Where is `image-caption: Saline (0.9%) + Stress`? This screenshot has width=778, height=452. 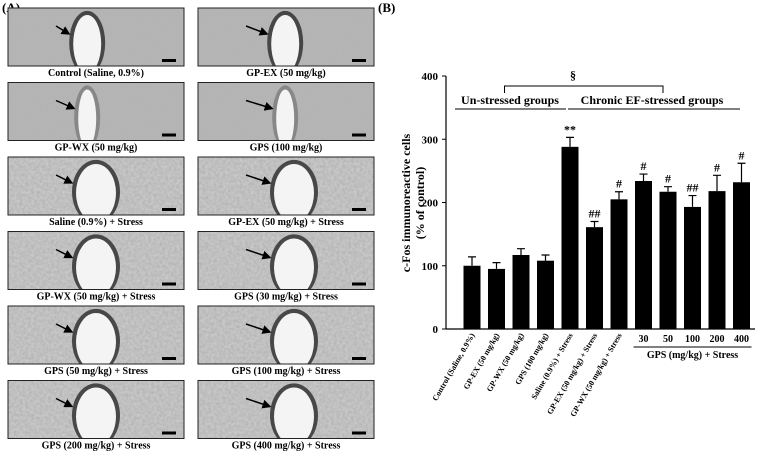
image-caption: Saline (0.9%) + Stress is located at coordinates (96, 222).